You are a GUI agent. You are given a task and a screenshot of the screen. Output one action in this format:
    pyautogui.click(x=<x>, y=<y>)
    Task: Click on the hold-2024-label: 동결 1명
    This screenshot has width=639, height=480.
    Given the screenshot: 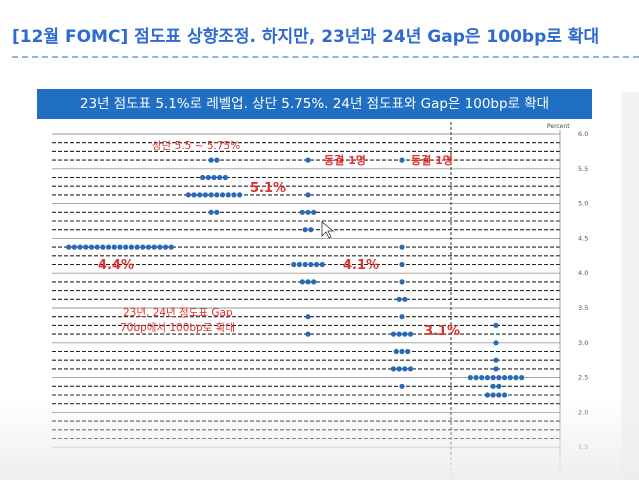 What is the action you would take?
    pyautogui.click(x=345, y=160)
    